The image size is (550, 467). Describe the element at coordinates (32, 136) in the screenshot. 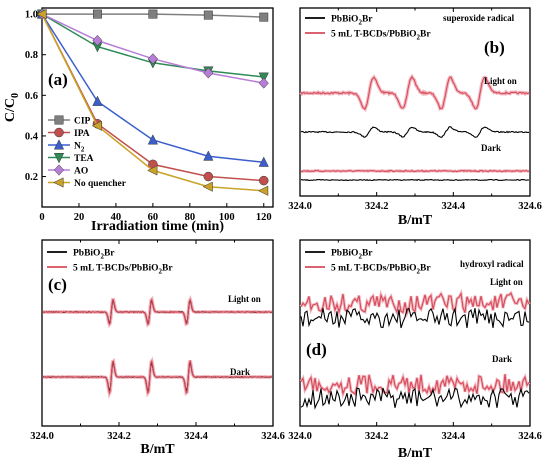

I see `y-tick-label: 0.4` at that location.